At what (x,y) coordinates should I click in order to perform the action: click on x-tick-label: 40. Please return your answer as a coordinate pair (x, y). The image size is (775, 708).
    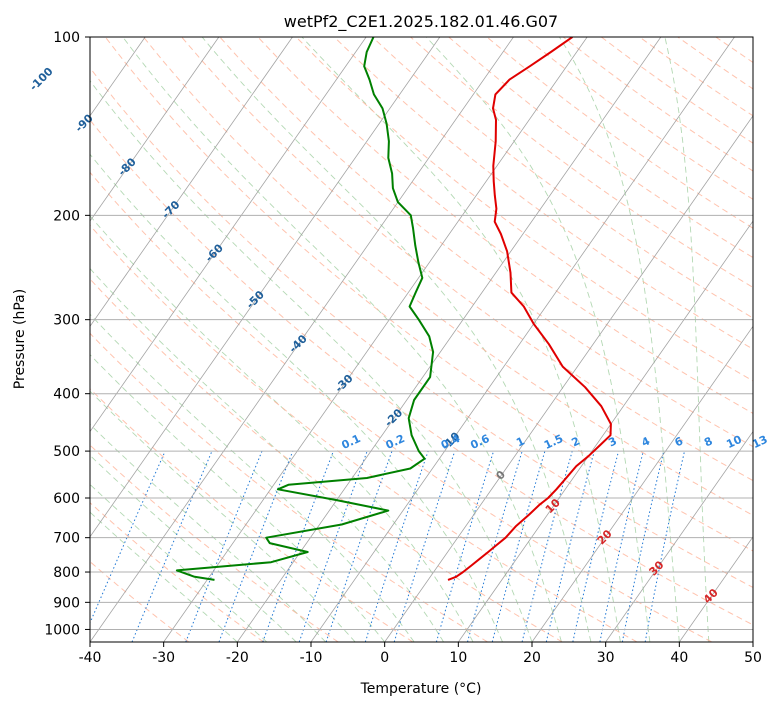
    Looking at the image, I should click on (679, 658).